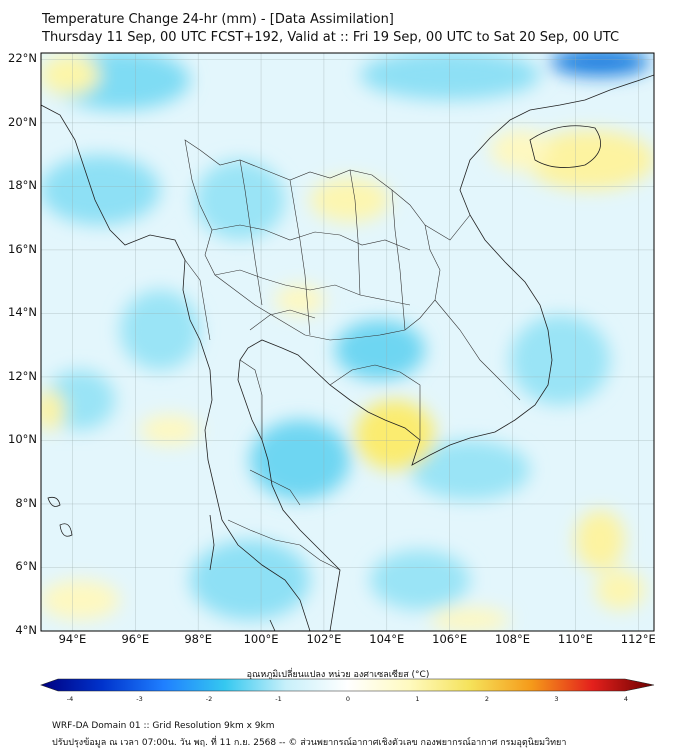  What do you see at coordinates (209, 699) in the screenshot?
I see `colorbar-tick-label: -2` at bounding box center [209, 699].